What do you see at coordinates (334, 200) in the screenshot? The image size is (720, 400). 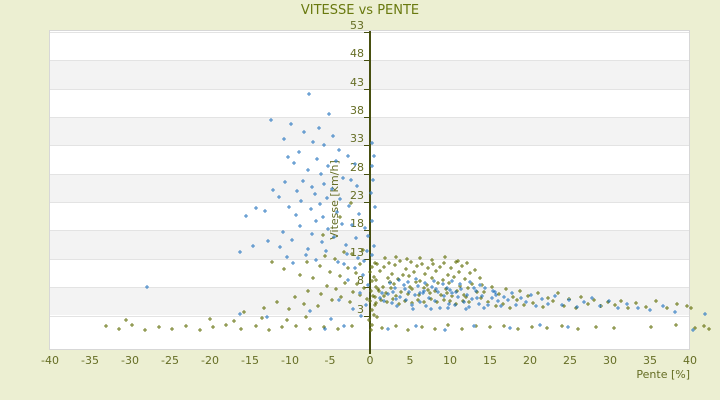 I see `y-axis-title: Vitesse [km/h]` at bounding box center [334, 200].